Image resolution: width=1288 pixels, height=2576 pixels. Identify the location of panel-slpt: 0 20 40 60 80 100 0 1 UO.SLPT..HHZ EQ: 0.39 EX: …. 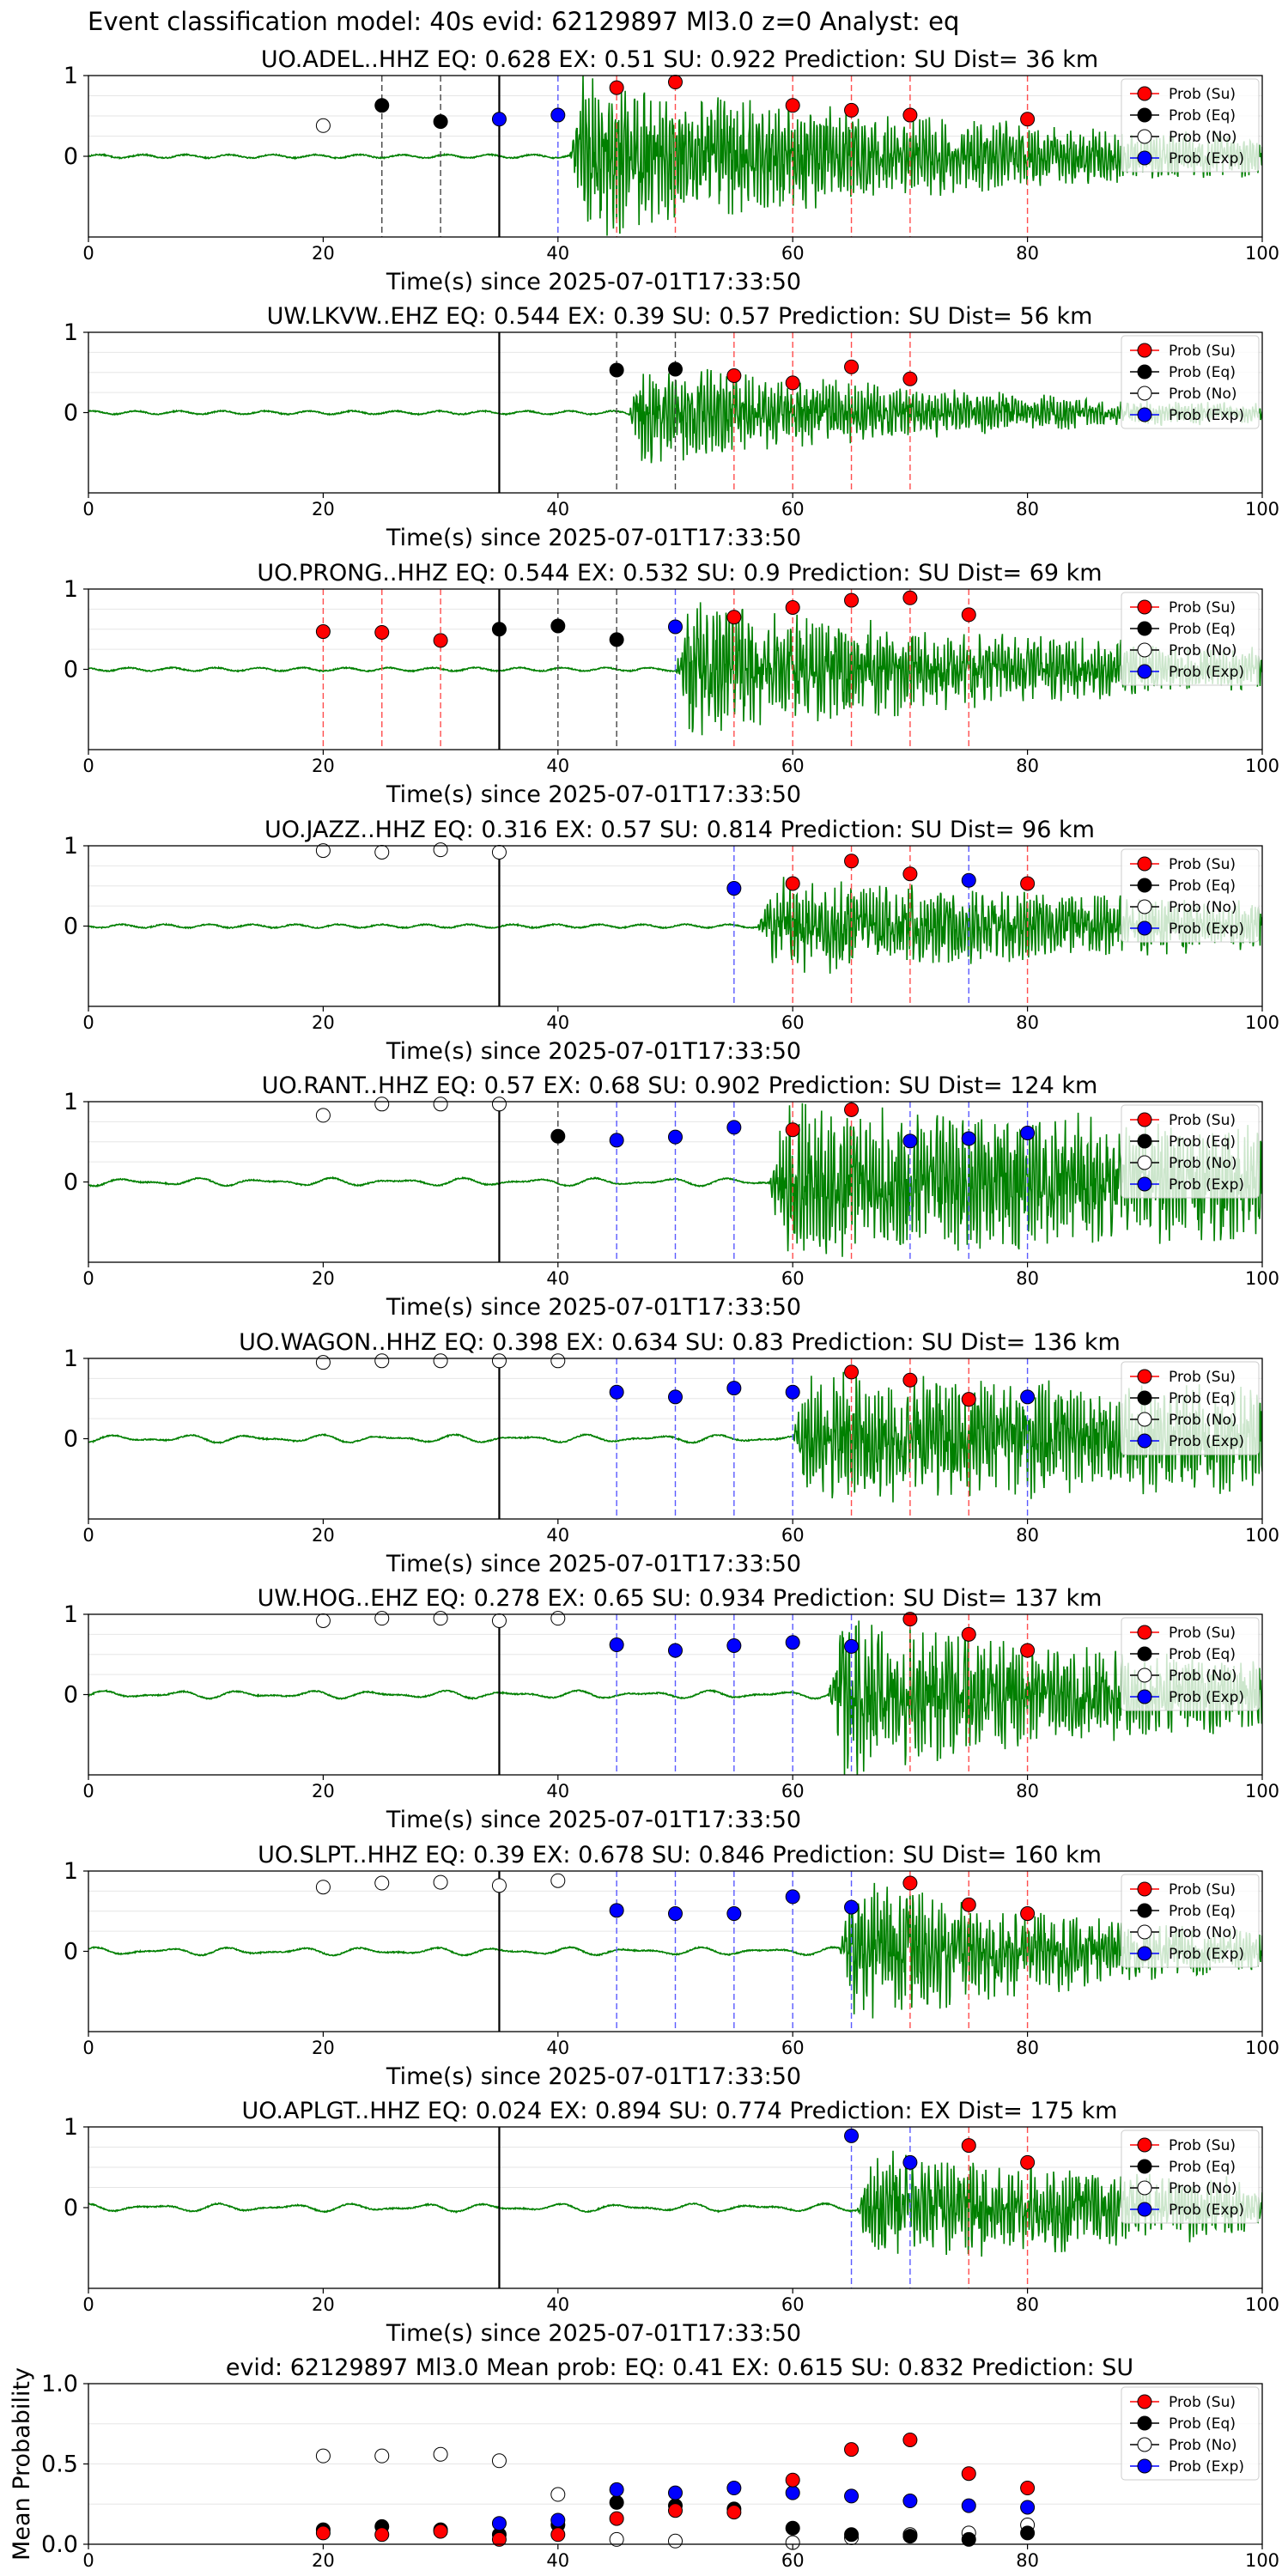
(671, 1966).